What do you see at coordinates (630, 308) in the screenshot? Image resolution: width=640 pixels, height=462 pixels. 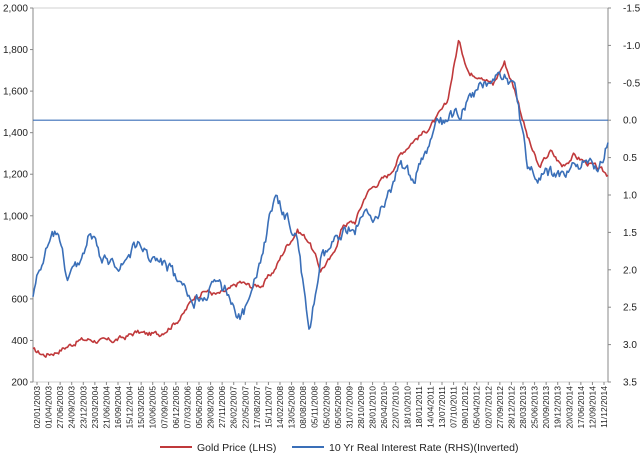 I see `right-tick-label: 2.5` at bounding box center [630, 308].